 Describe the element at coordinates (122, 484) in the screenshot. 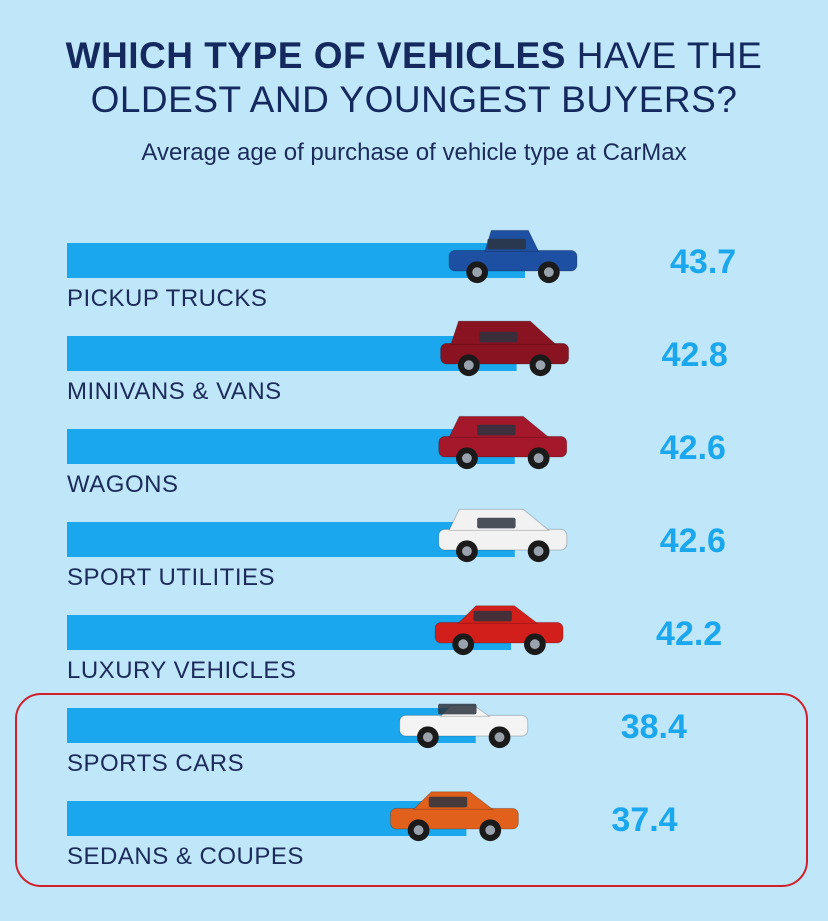

I see `category-label-wagons: WAGONS` at that location.